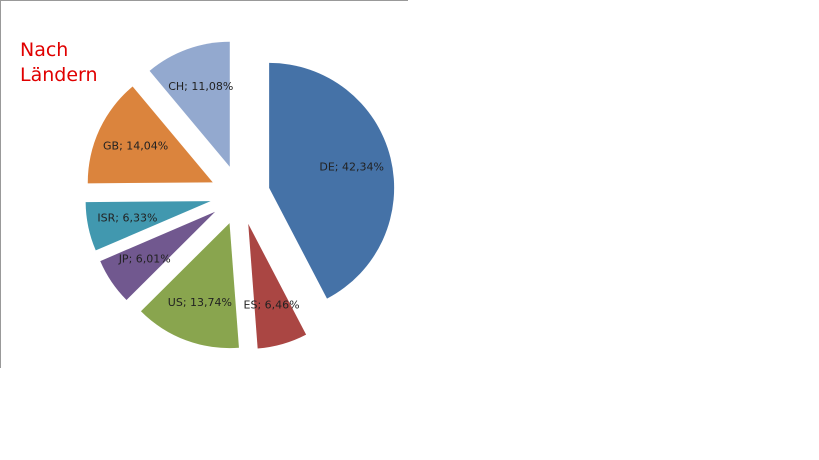 The width and height of the screenshot is (819, 460). What do you see at coordinates (127, 218) in the screenshot?
I see `data-label: ISR; 6,33%` at bounding box center [127, 218].